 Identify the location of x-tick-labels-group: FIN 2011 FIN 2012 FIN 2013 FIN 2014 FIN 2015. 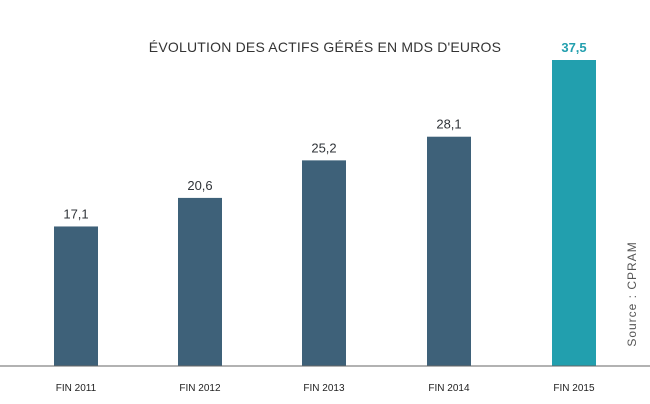
(325, 388).